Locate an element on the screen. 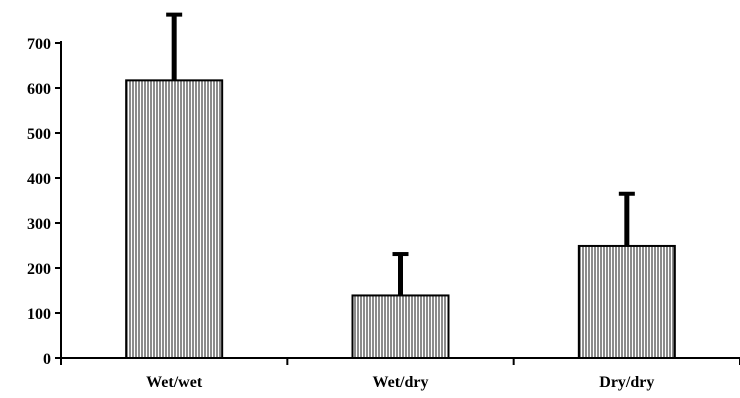 This screenshot has width=740, height=398. y-tick-label: 600 is located at coordinates (39, 89).